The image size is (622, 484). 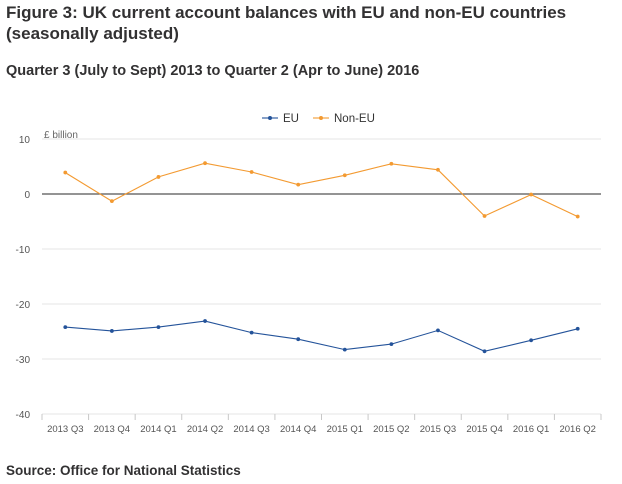 What do you see at coordinates (298, 429) in the screenshot?
I see `x-tick-label: 2014 Q4` at bounding box center [298, 429].